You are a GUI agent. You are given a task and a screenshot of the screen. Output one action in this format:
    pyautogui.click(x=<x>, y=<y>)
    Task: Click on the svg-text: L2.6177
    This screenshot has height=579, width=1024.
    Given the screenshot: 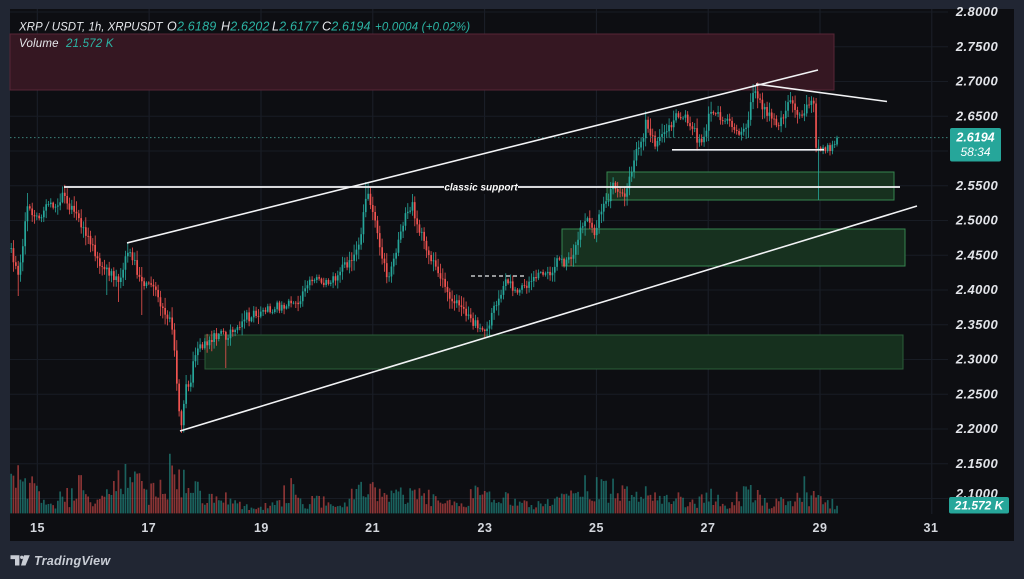 What is the action you would take?
    pyautogui.click(x=295, y=27)
    